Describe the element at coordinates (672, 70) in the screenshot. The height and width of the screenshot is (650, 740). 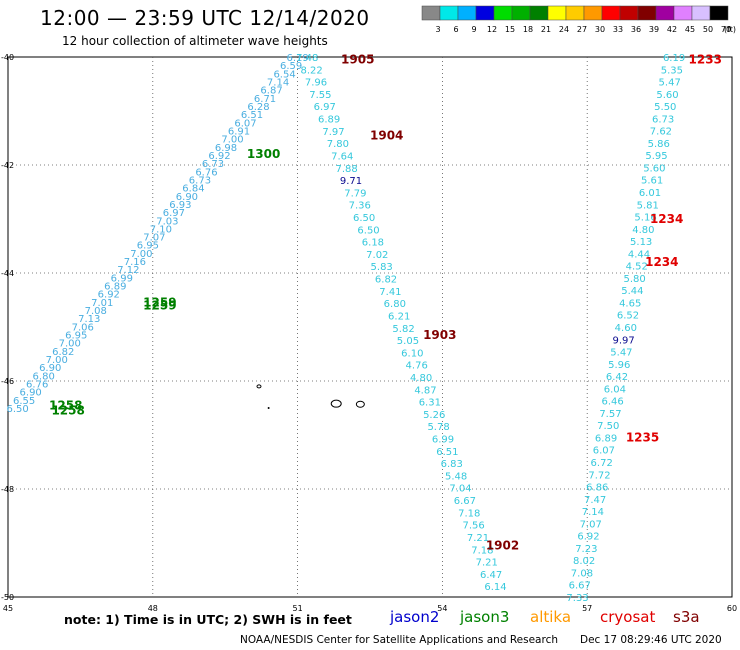
I see `wave-height-value: 5.35` at that location.